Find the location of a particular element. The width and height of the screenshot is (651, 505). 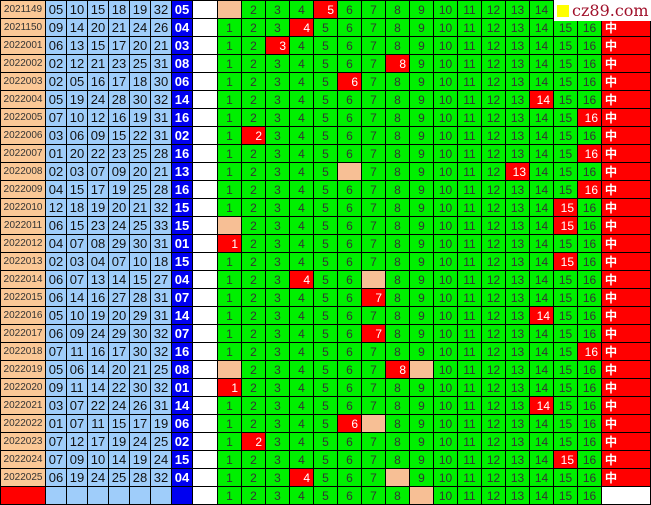

red-ball-number: 31 is located at coordinates (161, 135).